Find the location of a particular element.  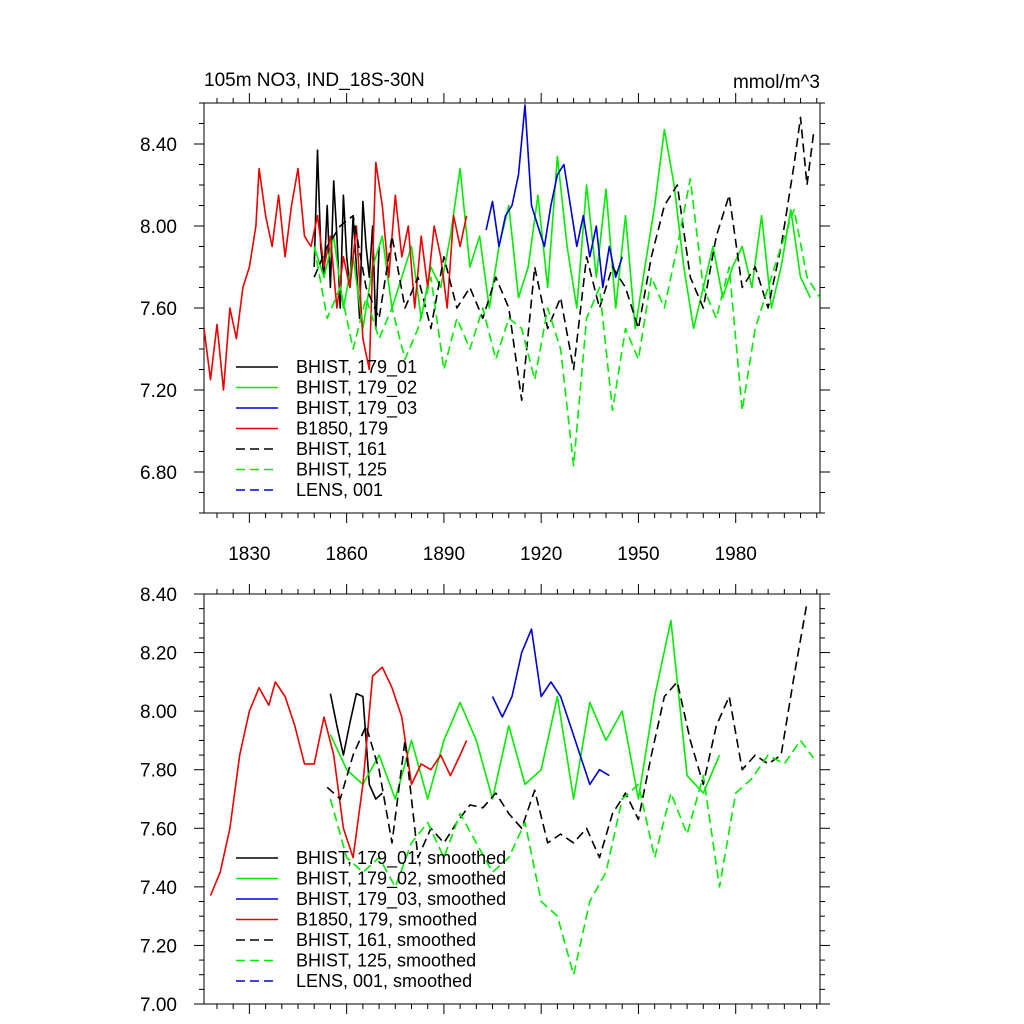

series-line-bhist-179-01-smoothed is located at coordinates (356, 746).